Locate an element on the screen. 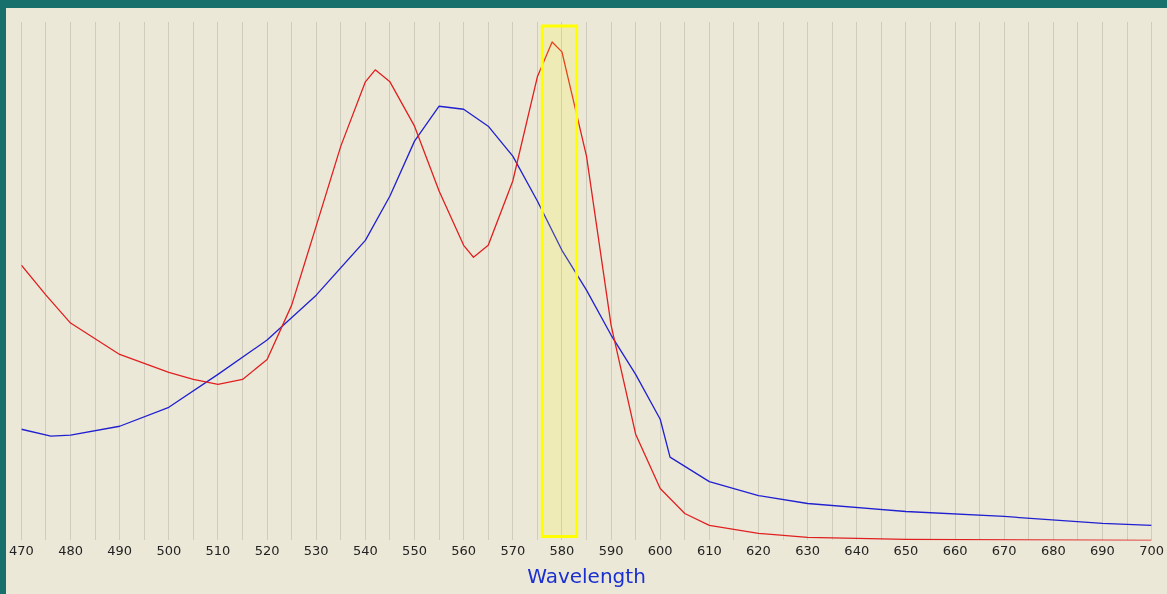  x-tick-label: 670 is located at coordinates (1004, 550).